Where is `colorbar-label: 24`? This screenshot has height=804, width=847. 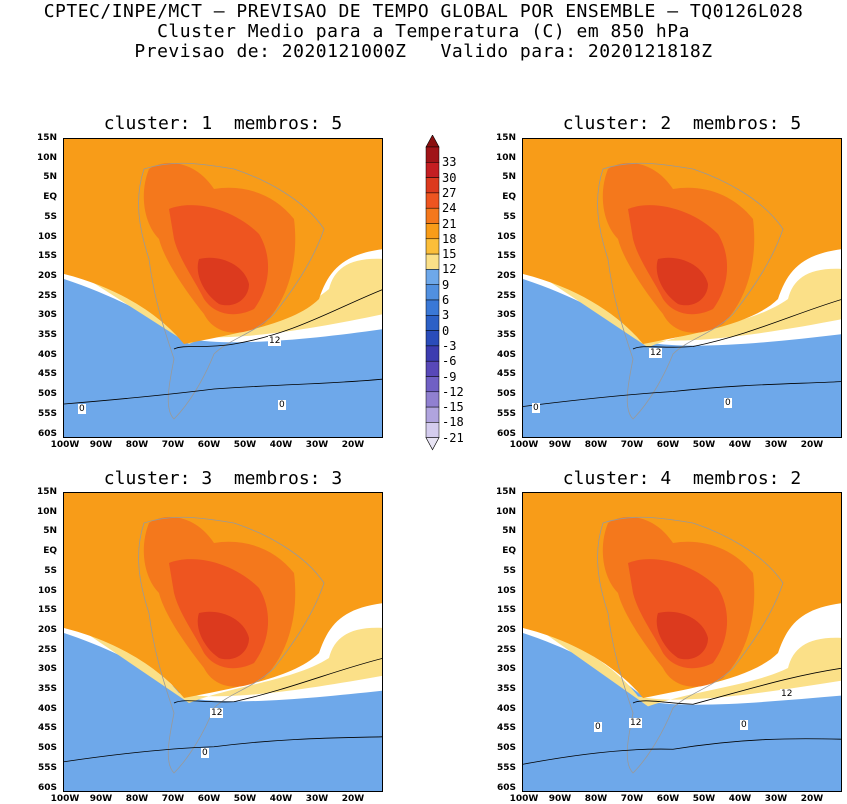
colorbar-label: 24 is located at coordinates (449, 208).